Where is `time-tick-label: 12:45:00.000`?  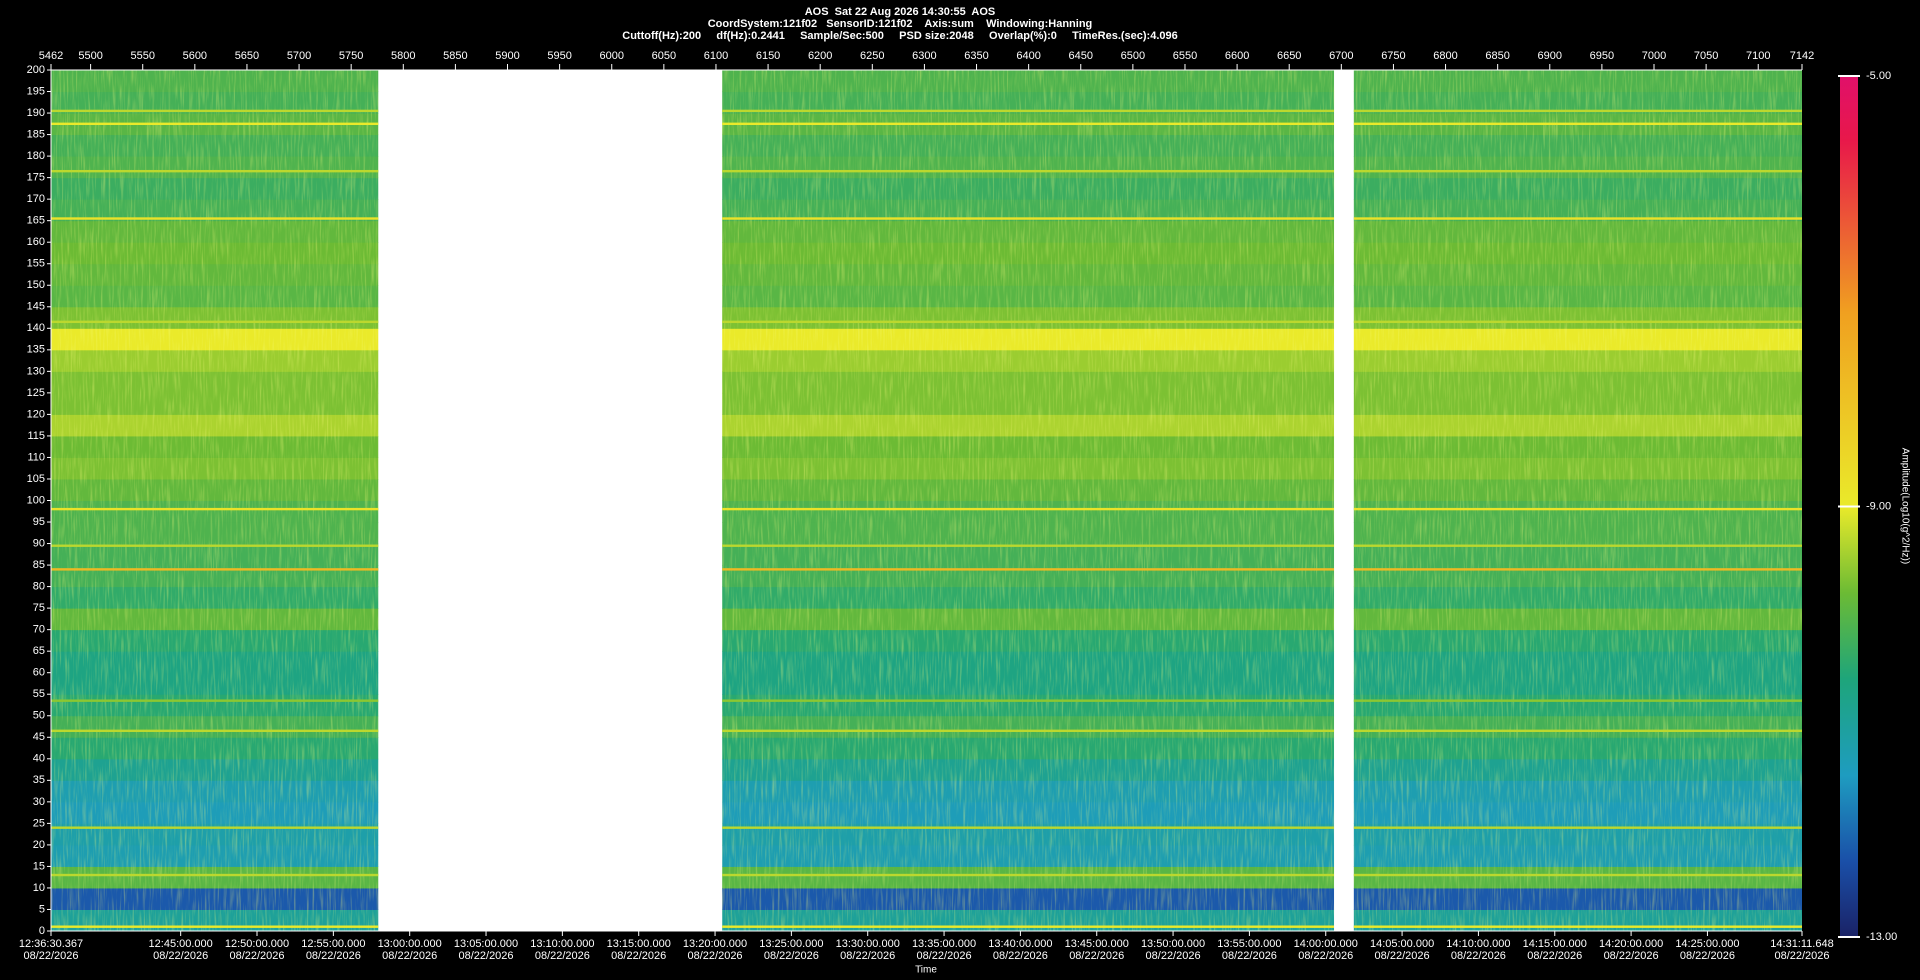 time-tick-label: 12:45:00.000 is located at coordinates (181, 944).